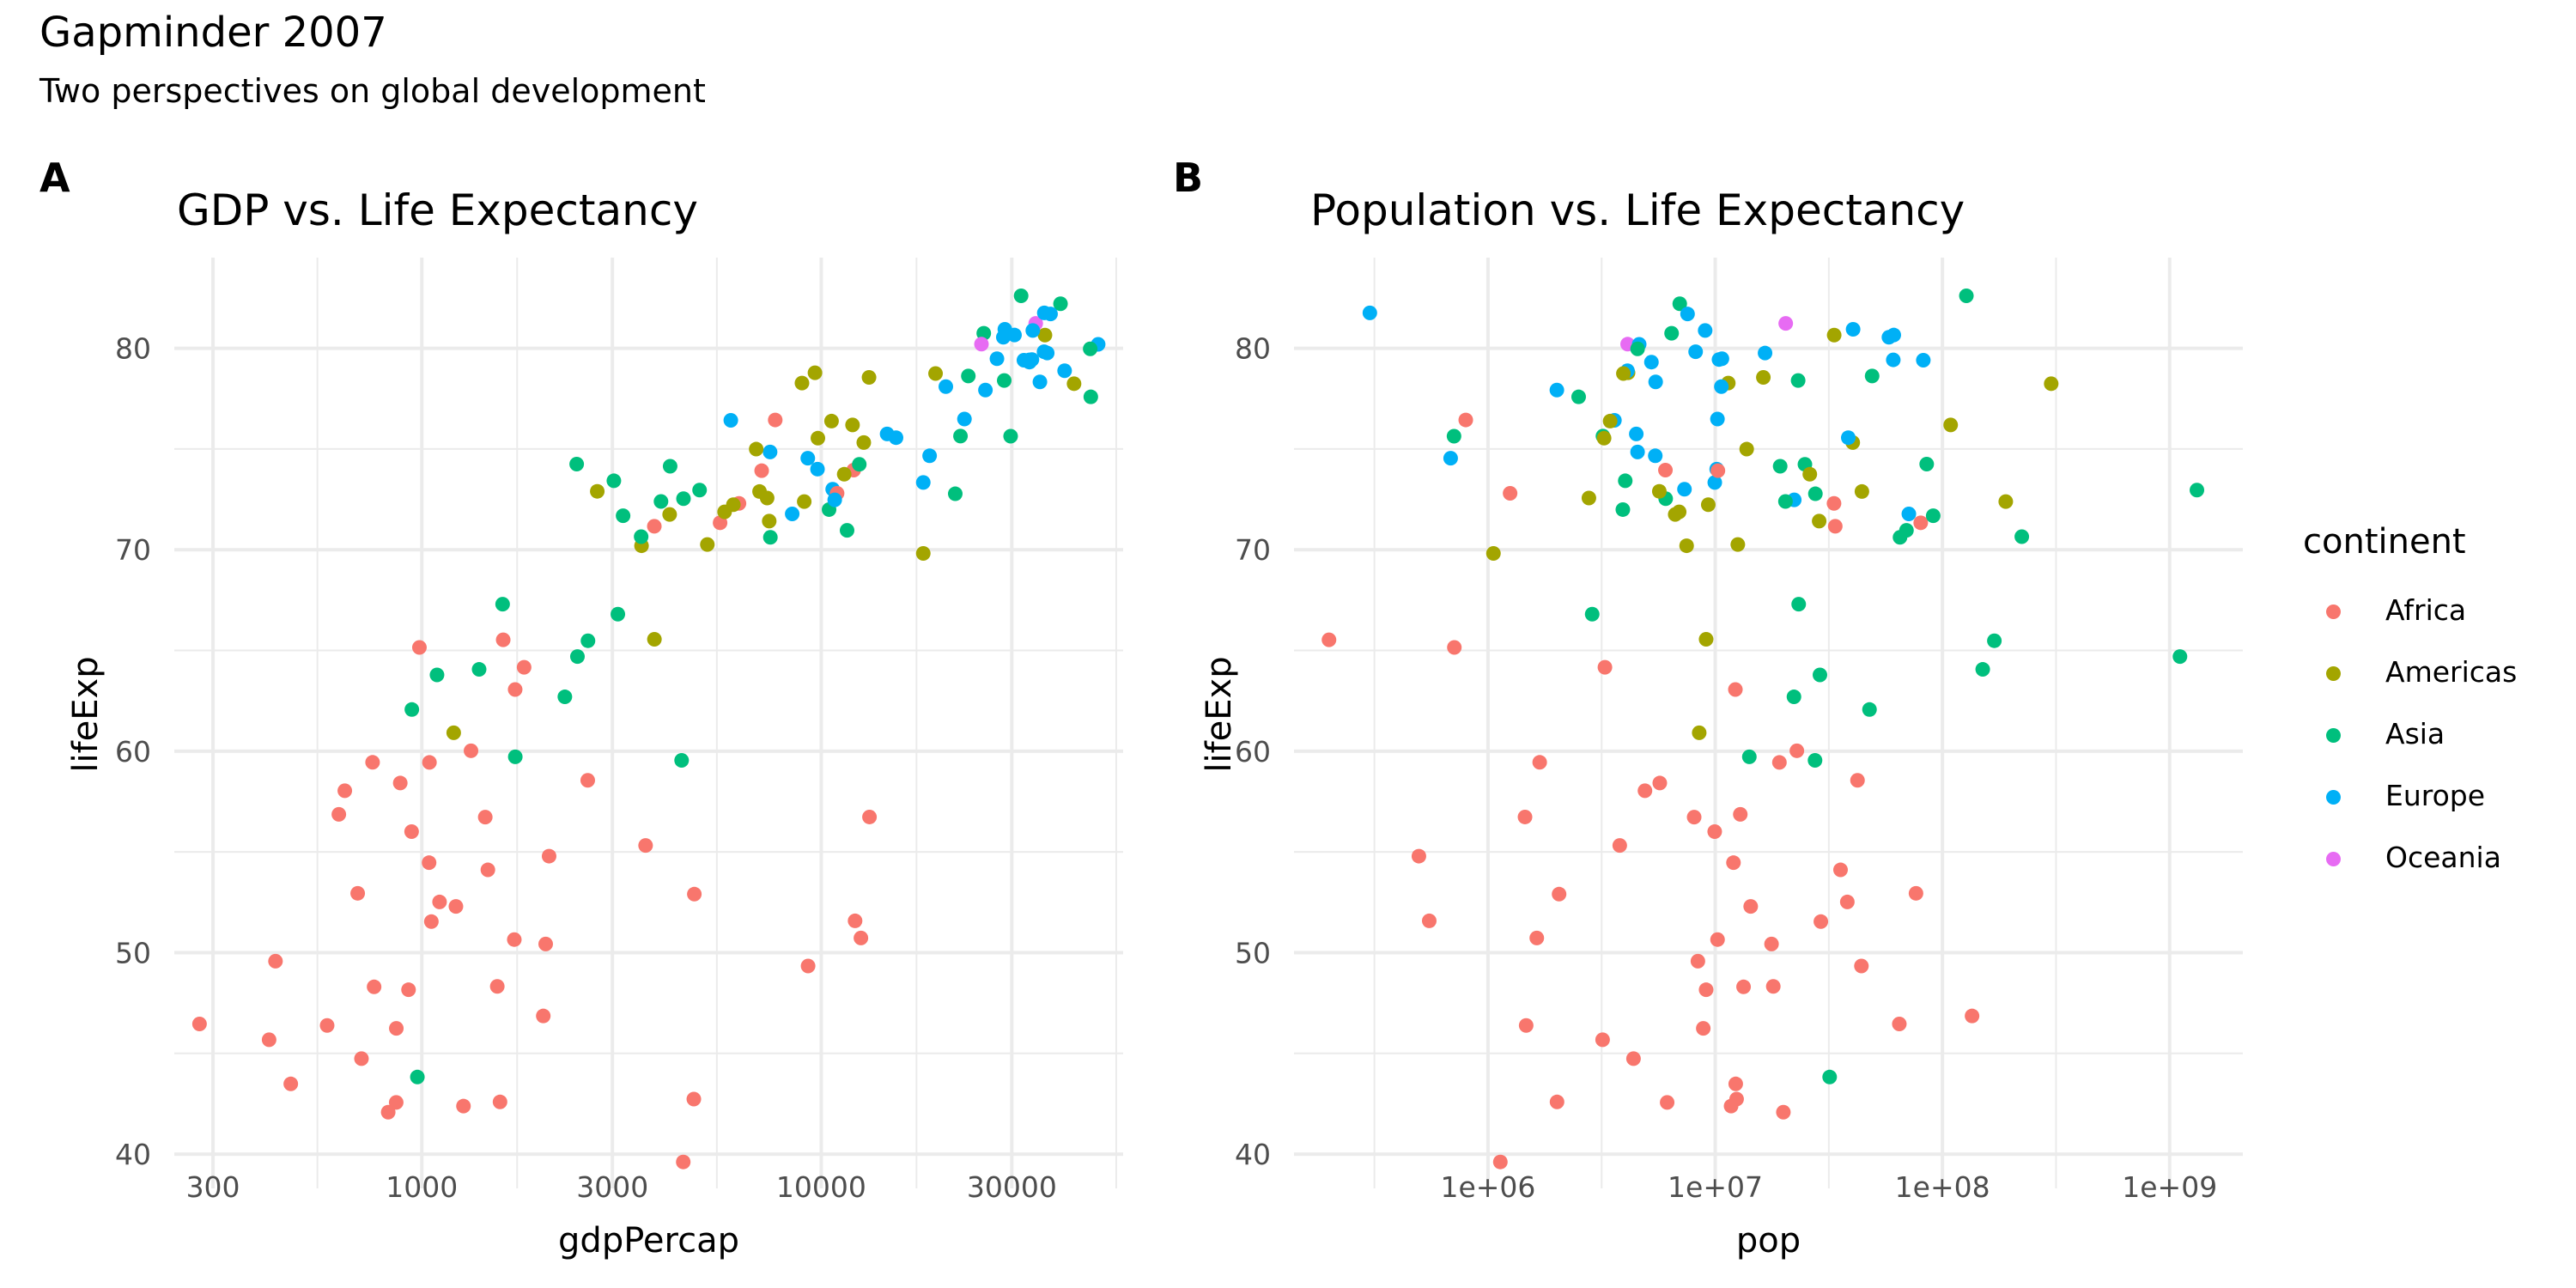 The width and height of the screenshot is (2576, 1288). Describe the element at coordinates (2384, 542) in the screenshot. I see `legend-title: continent` at that location.